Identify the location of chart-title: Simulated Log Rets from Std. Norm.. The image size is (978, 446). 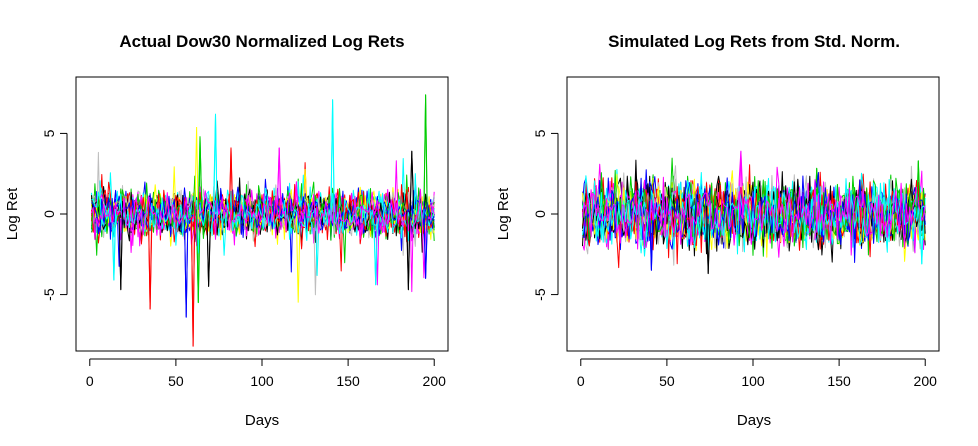
(754, 41).